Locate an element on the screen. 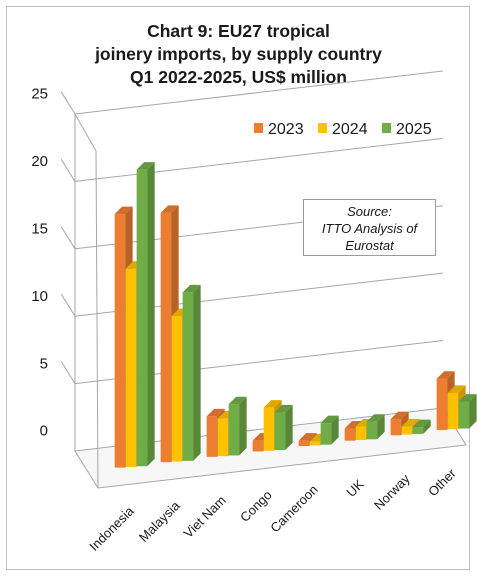  source-note-line-2: ITTO Analysis of is located at coordinates (369, 228).